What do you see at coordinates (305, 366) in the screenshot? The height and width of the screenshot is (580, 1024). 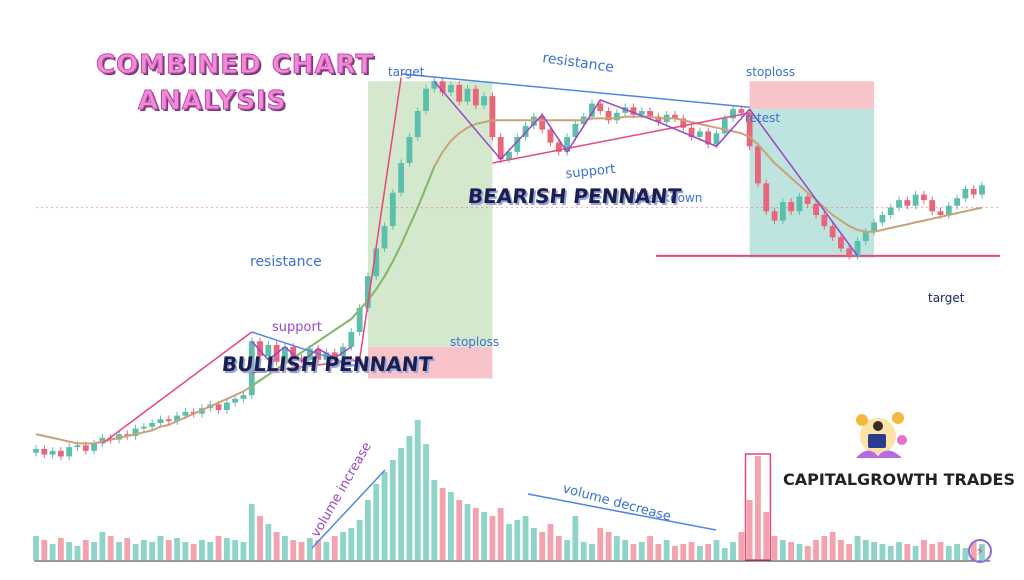 I see `bullish-support-line` at bounding box center [305, 366].